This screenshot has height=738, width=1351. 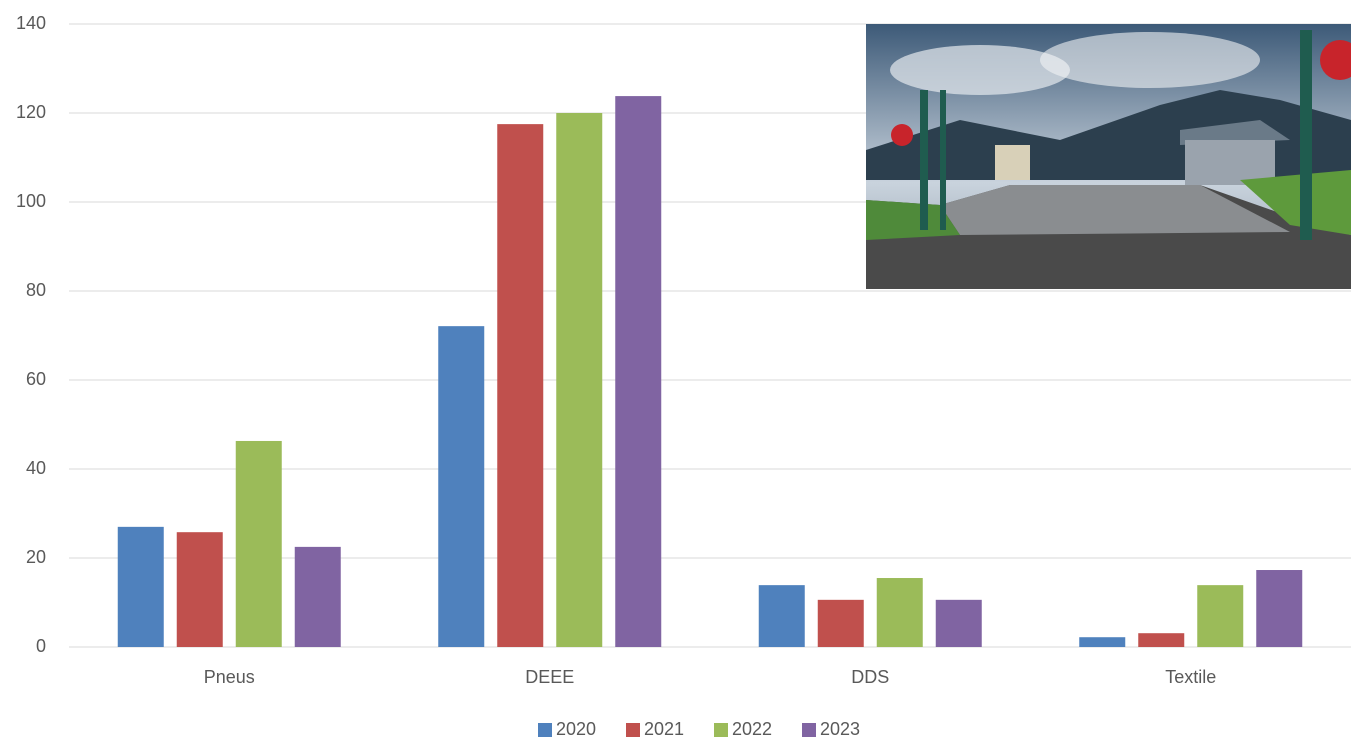 What do you see at coordinates (31, 23) in the screenshot?
I see `y-tick-label: 140` at bounding box center [31, 23].